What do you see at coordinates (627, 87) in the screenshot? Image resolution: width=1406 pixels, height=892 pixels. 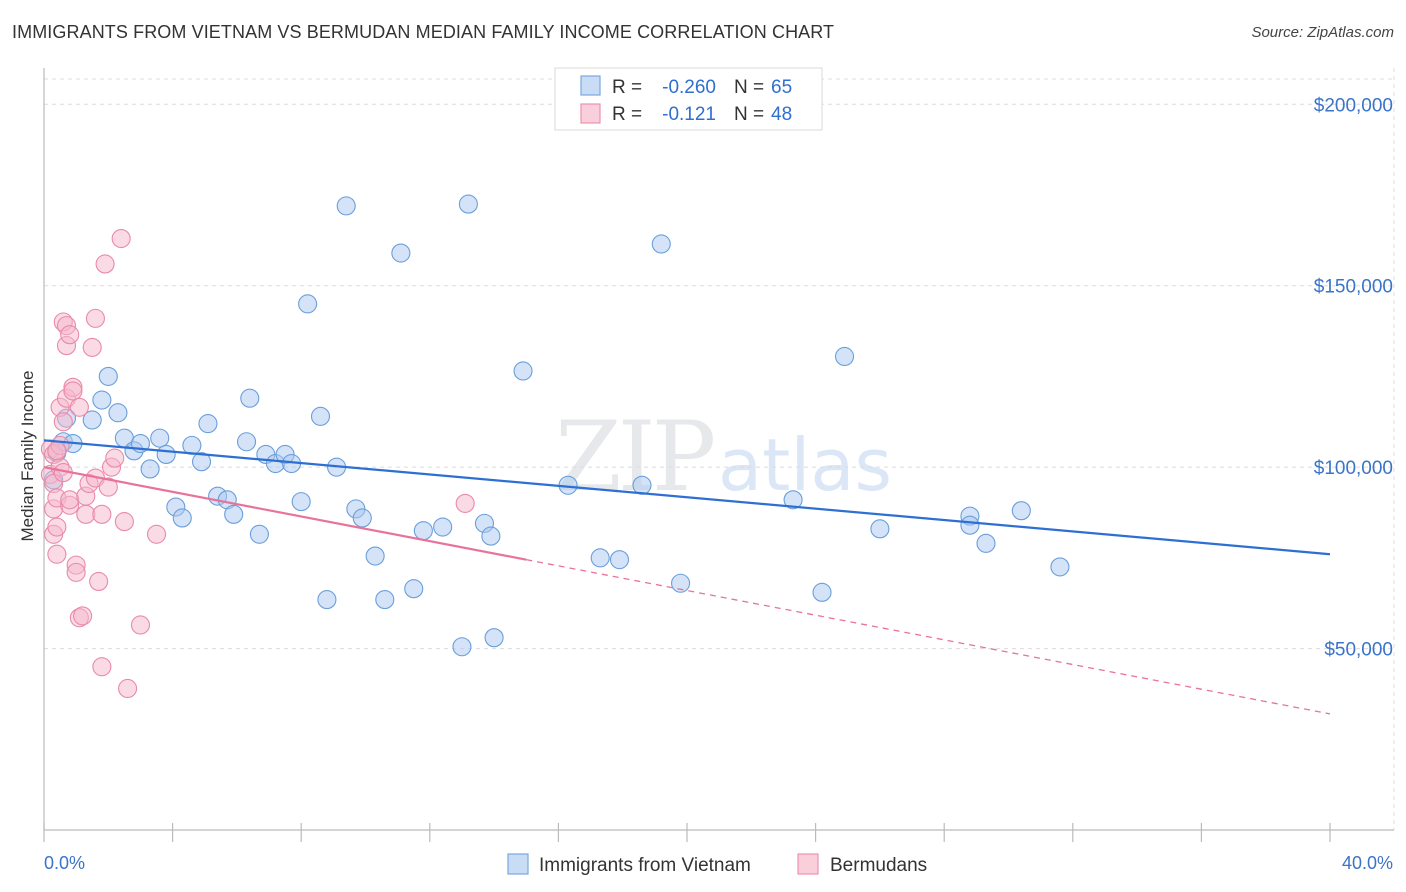 I see `stats-r-label-vietnam: R =` at bounding box center [627, 87].